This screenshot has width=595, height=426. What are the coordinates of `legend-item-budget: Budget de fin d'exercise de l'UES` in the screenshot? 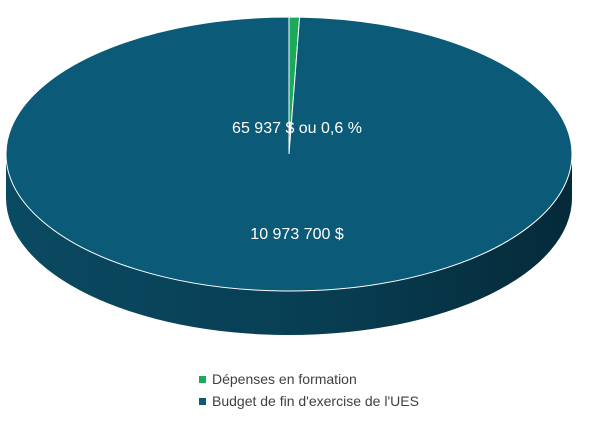 It's located at (309, 401).